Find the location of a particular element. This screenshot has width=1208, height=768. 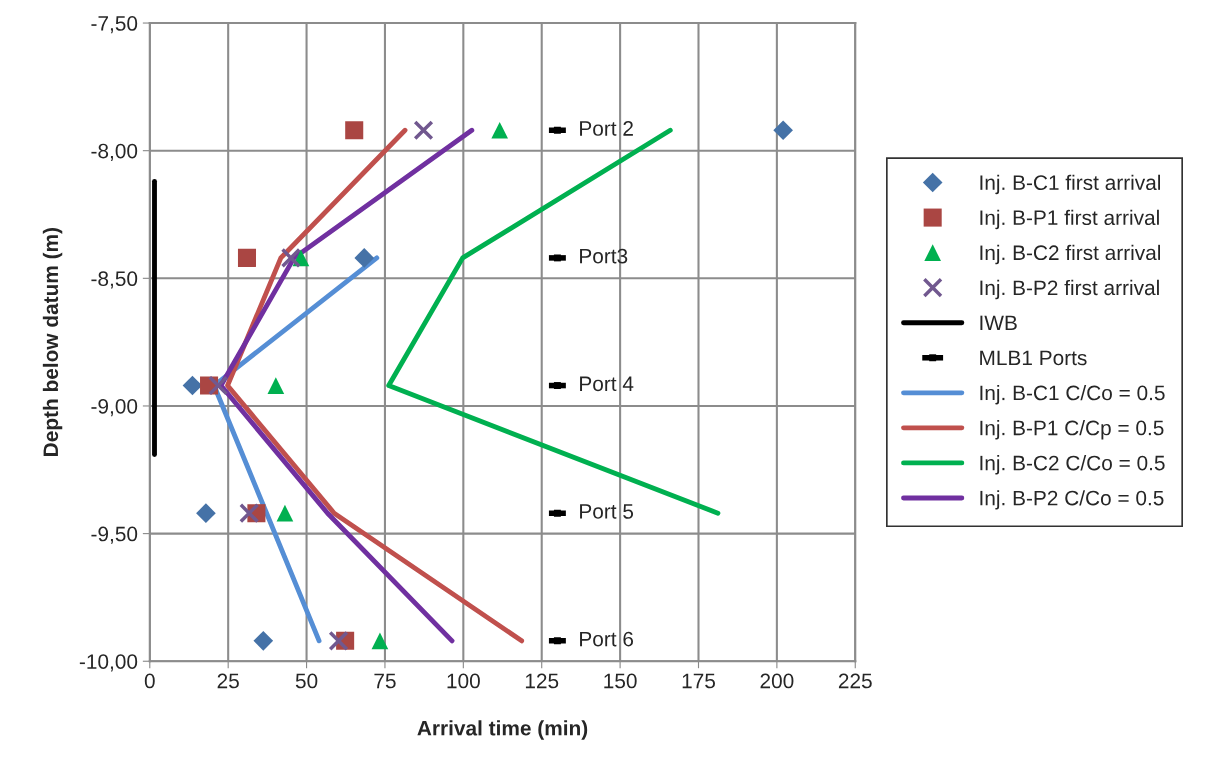

x-tick-label: 25 is located at coordinates (228, 681).